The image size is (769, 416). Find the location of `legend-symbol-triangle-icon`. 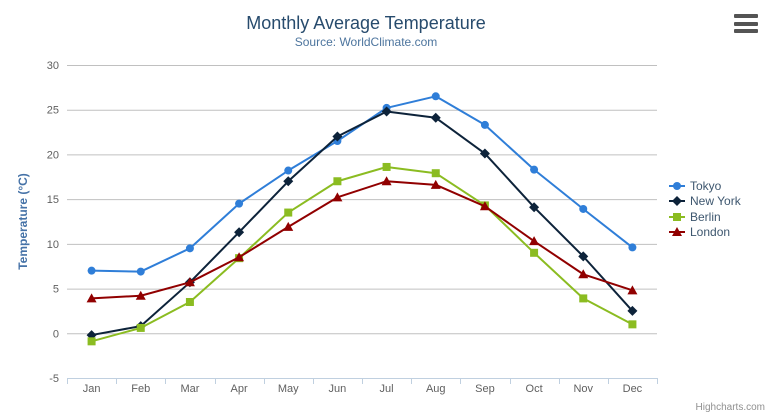

legend-symbol-triangle-icon is located at coordinates (677, 232).